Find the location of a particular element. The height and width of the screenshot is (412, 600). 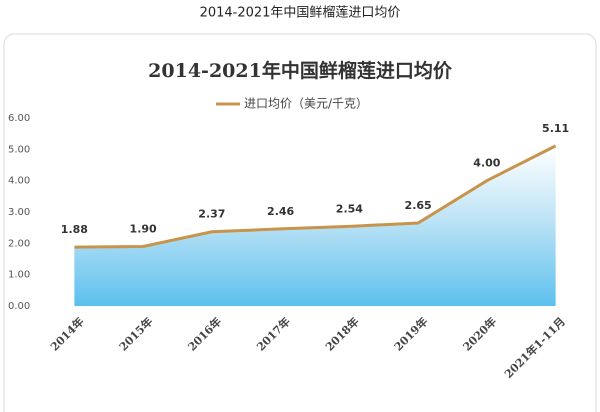

legend-label: 进口均价（美元/千克） is located at coordinates (306, 104).